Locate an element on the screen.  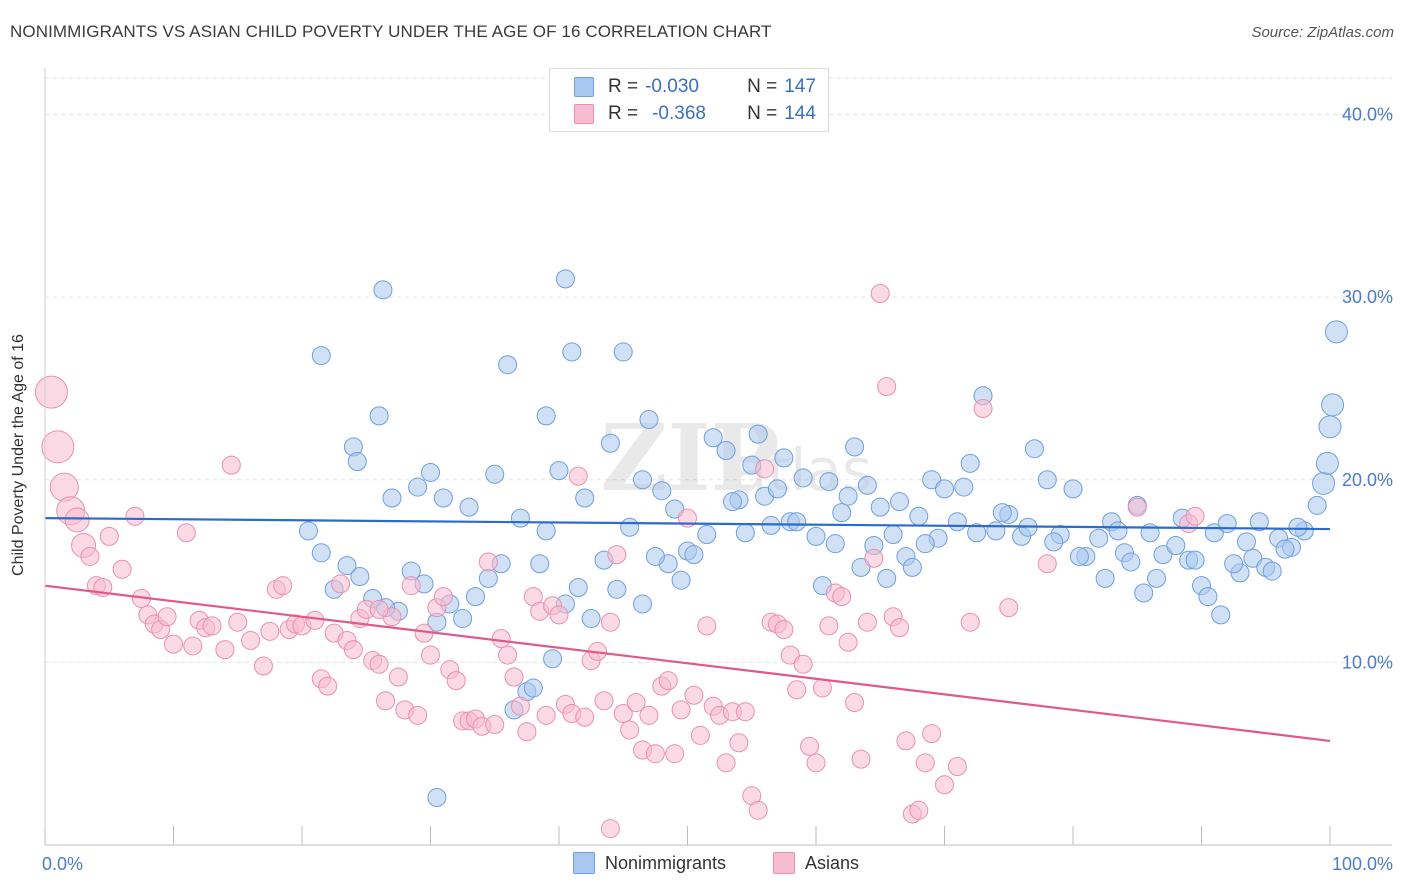
x-tick-label: 0.0% is located at coordinates (62, 864).